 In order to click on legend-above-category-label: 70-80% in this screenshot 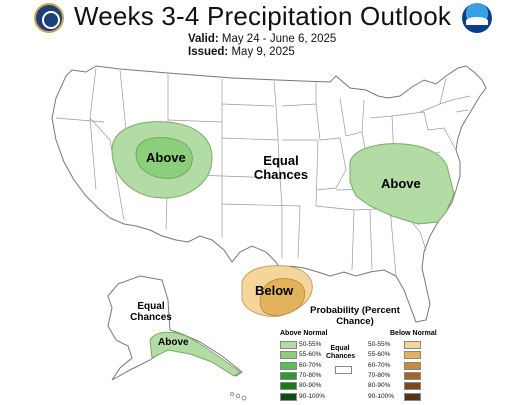, I will do `click(310, 375)`.